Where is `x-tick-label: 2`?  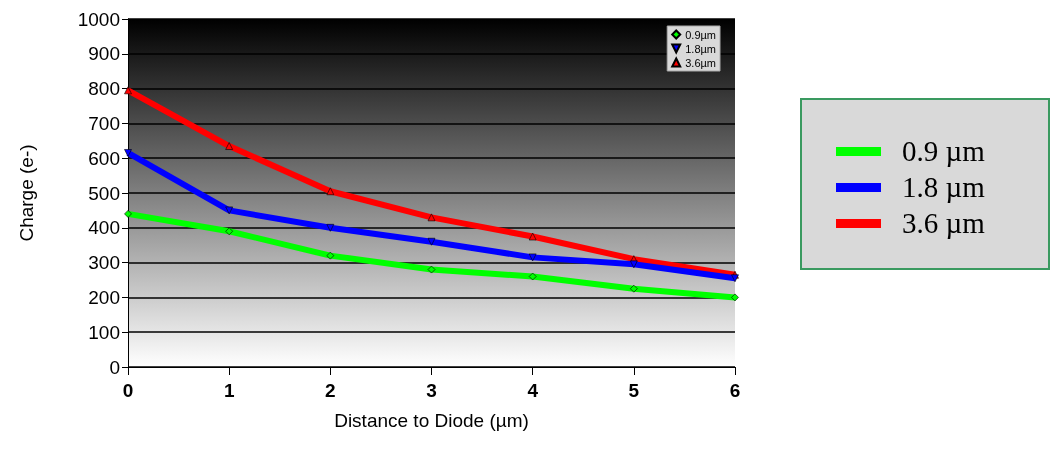
x-tick-label: 2 is located at coordinates (330, 390).